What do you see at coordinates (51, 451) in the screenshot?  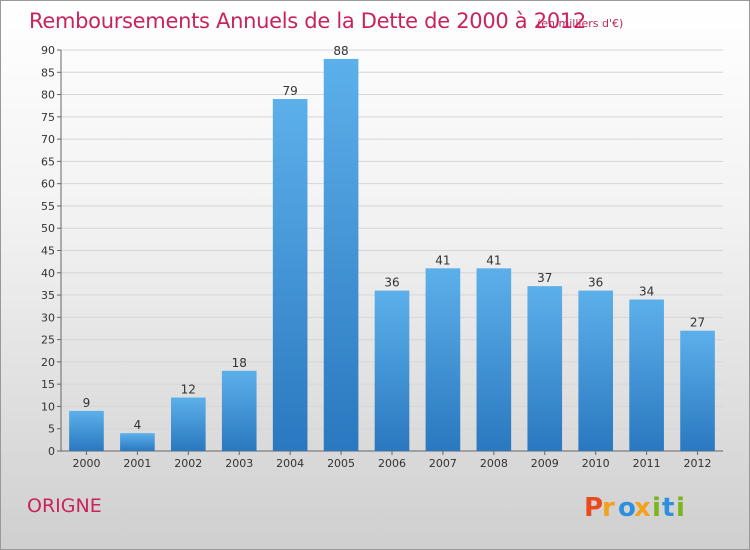 I see `y-tick-label: 0` at bounding box center [51, 451].